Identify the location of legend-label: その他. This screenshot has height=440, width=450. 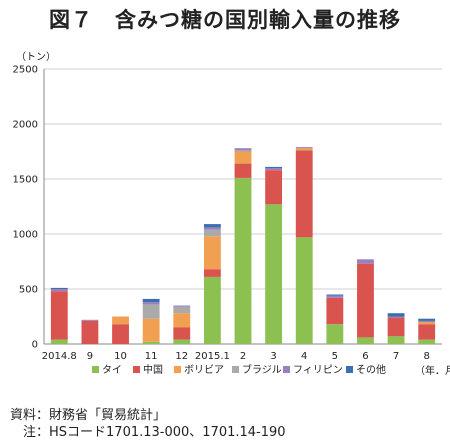
(371, 369).